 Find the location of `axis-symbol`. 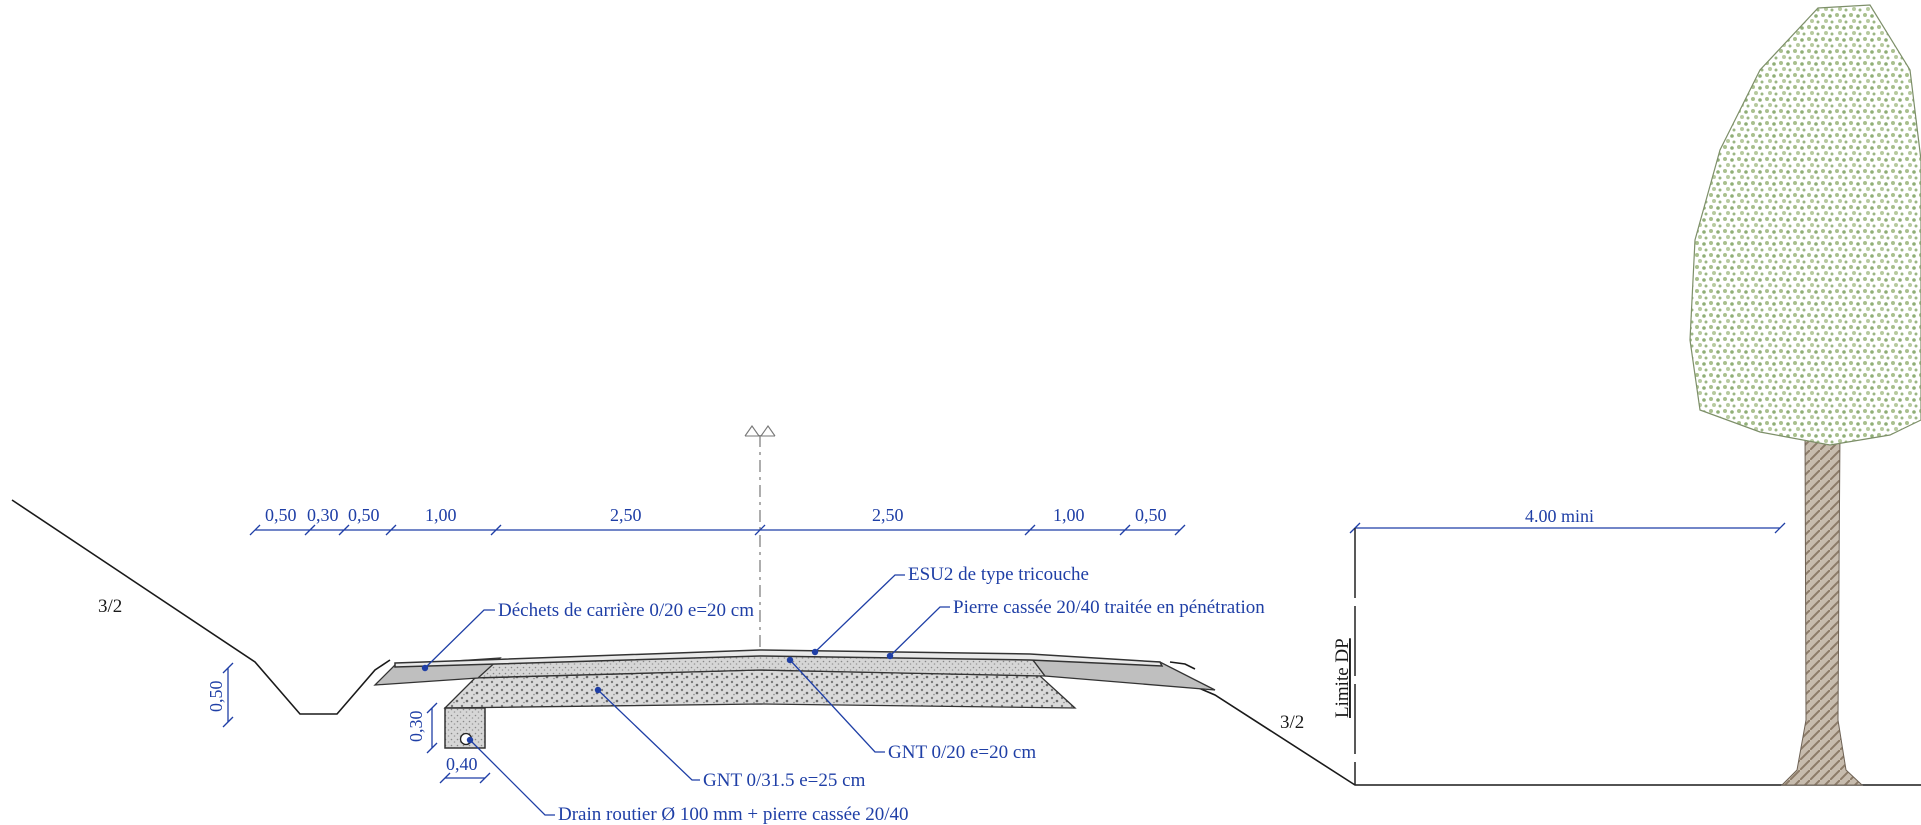

axis-symbol is located at coordinates (760, 431).